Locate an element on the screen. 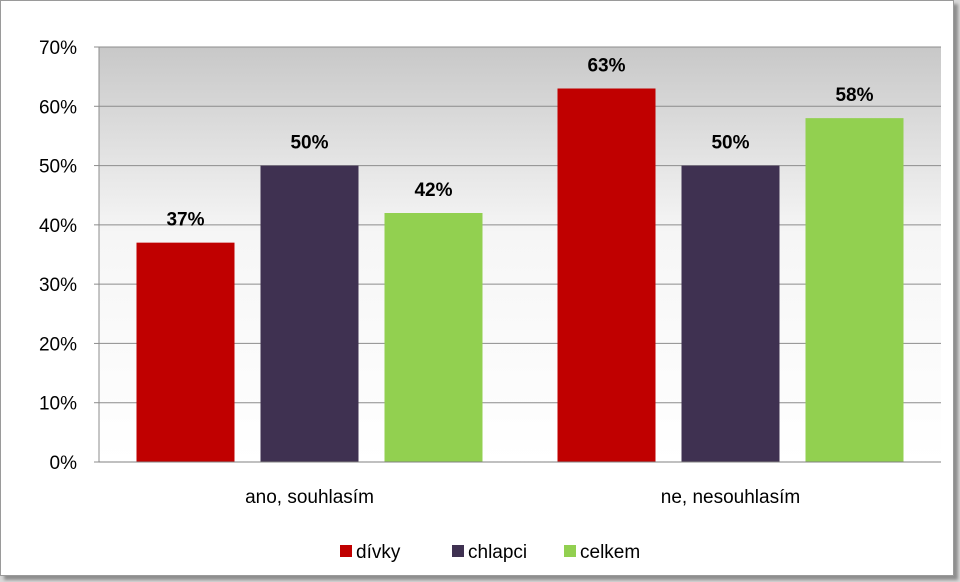  y-tick-label: 50% is located at coordinates (58, 167).